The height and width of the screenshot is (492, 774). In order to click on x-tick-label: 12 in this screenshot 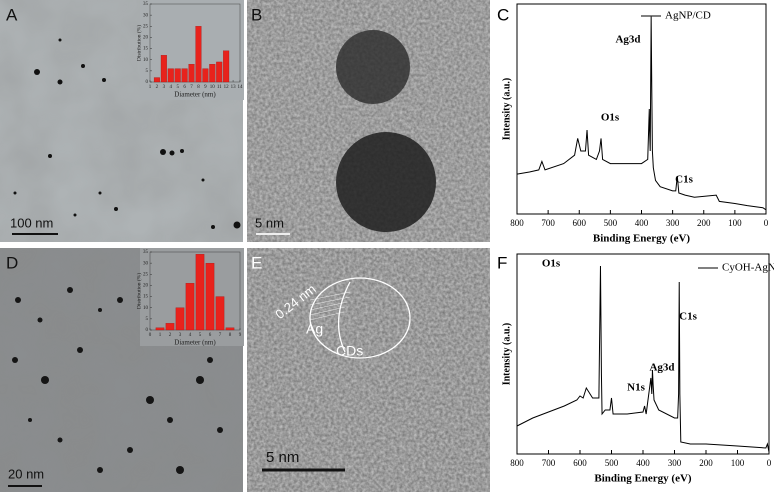, I will do `click(227, 87)`.